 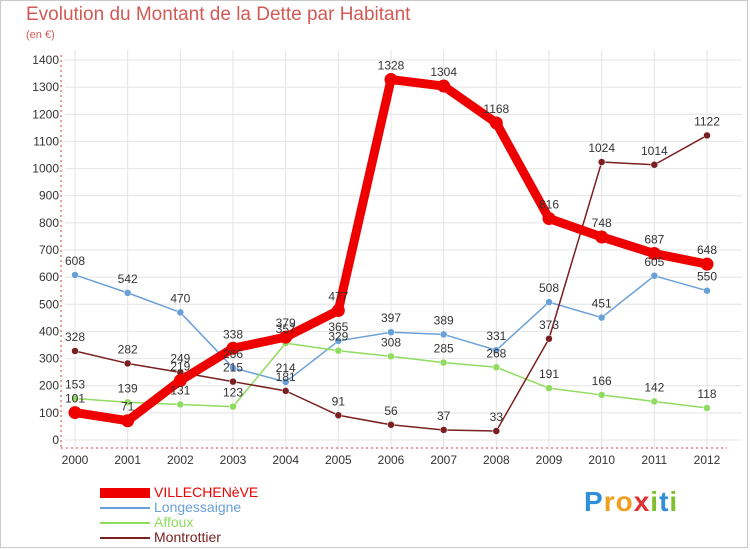 I want to click on x-tick-label: 2001, so click(x=127, y=460).